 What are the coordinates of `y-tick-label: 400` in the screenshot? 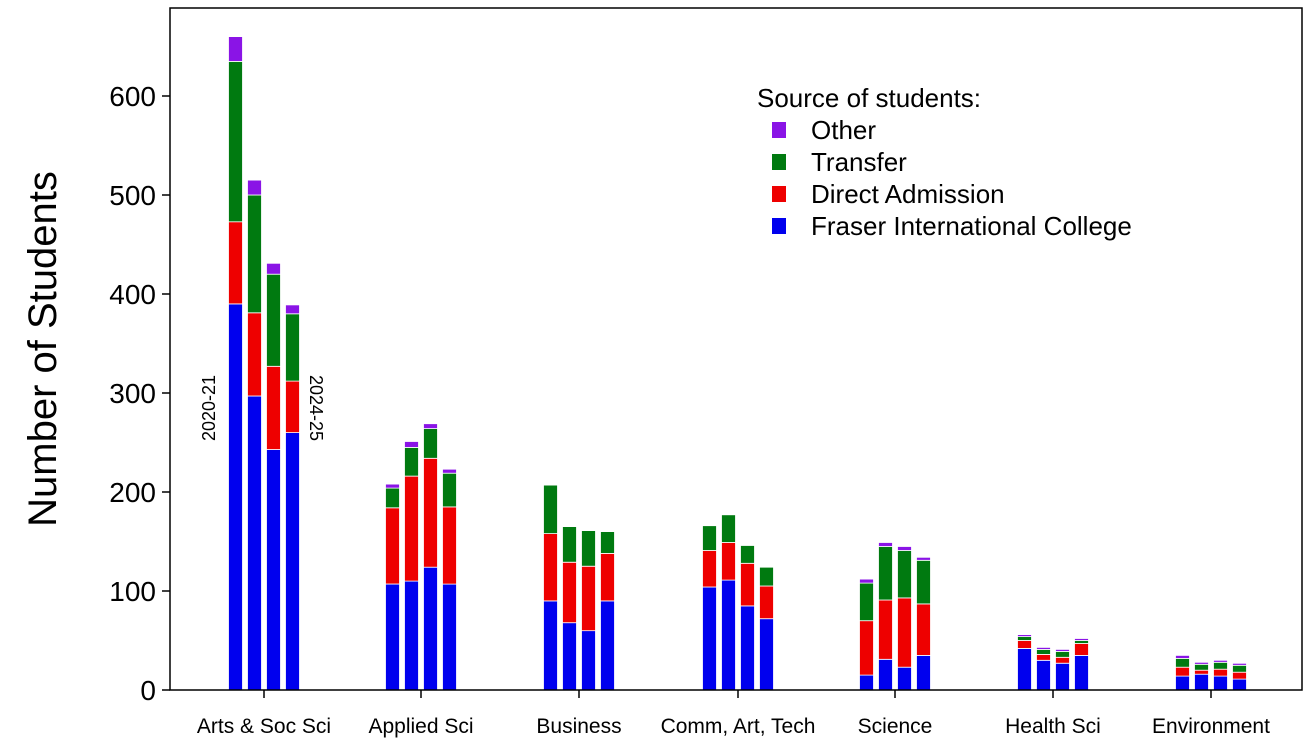 It's located at (132, 294).